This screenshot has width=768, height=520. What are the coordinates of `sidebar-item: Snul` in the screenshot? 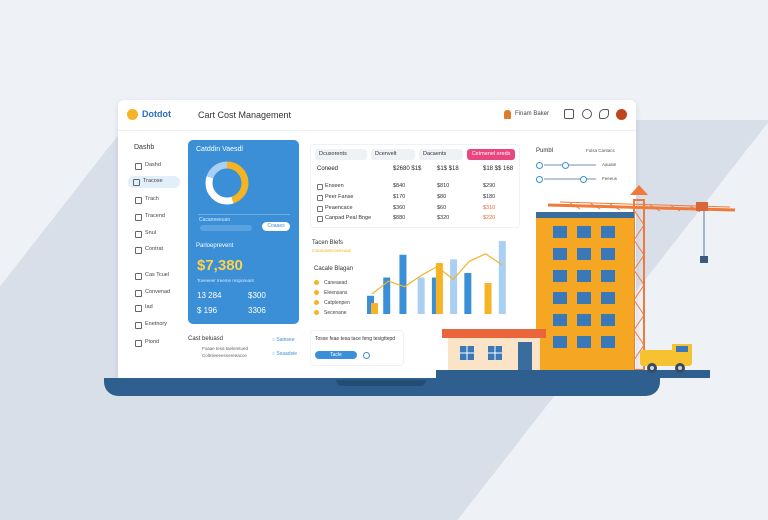 It's located at (154, 234).